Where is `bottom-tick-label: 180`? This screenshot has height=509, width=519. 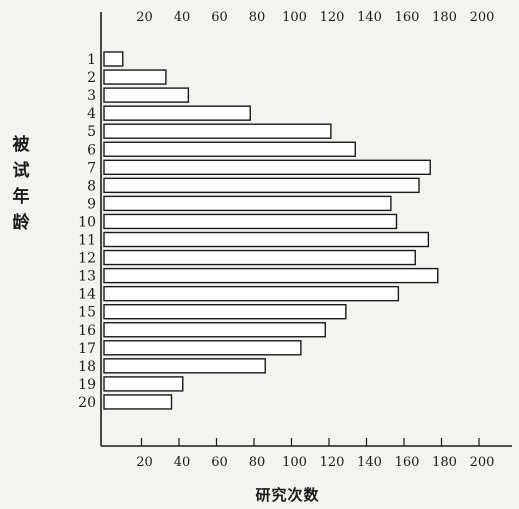 bottom-tick-label: 180 is located at coordinates (444, 462).